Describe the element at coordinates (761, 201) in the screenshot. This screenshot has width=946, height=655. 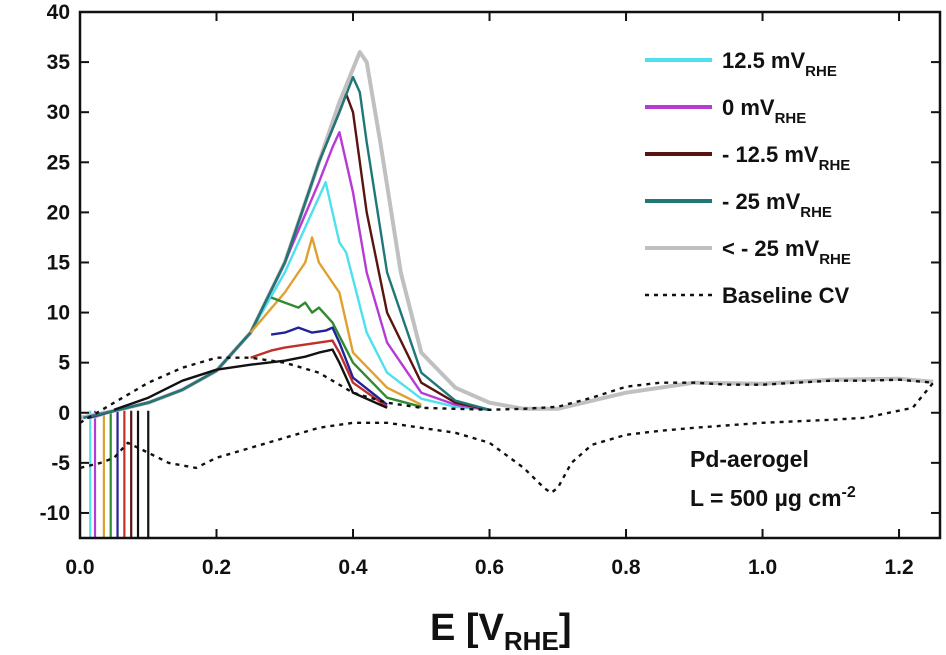
I see `legend-label-main-3: - 25 mV` at that location.